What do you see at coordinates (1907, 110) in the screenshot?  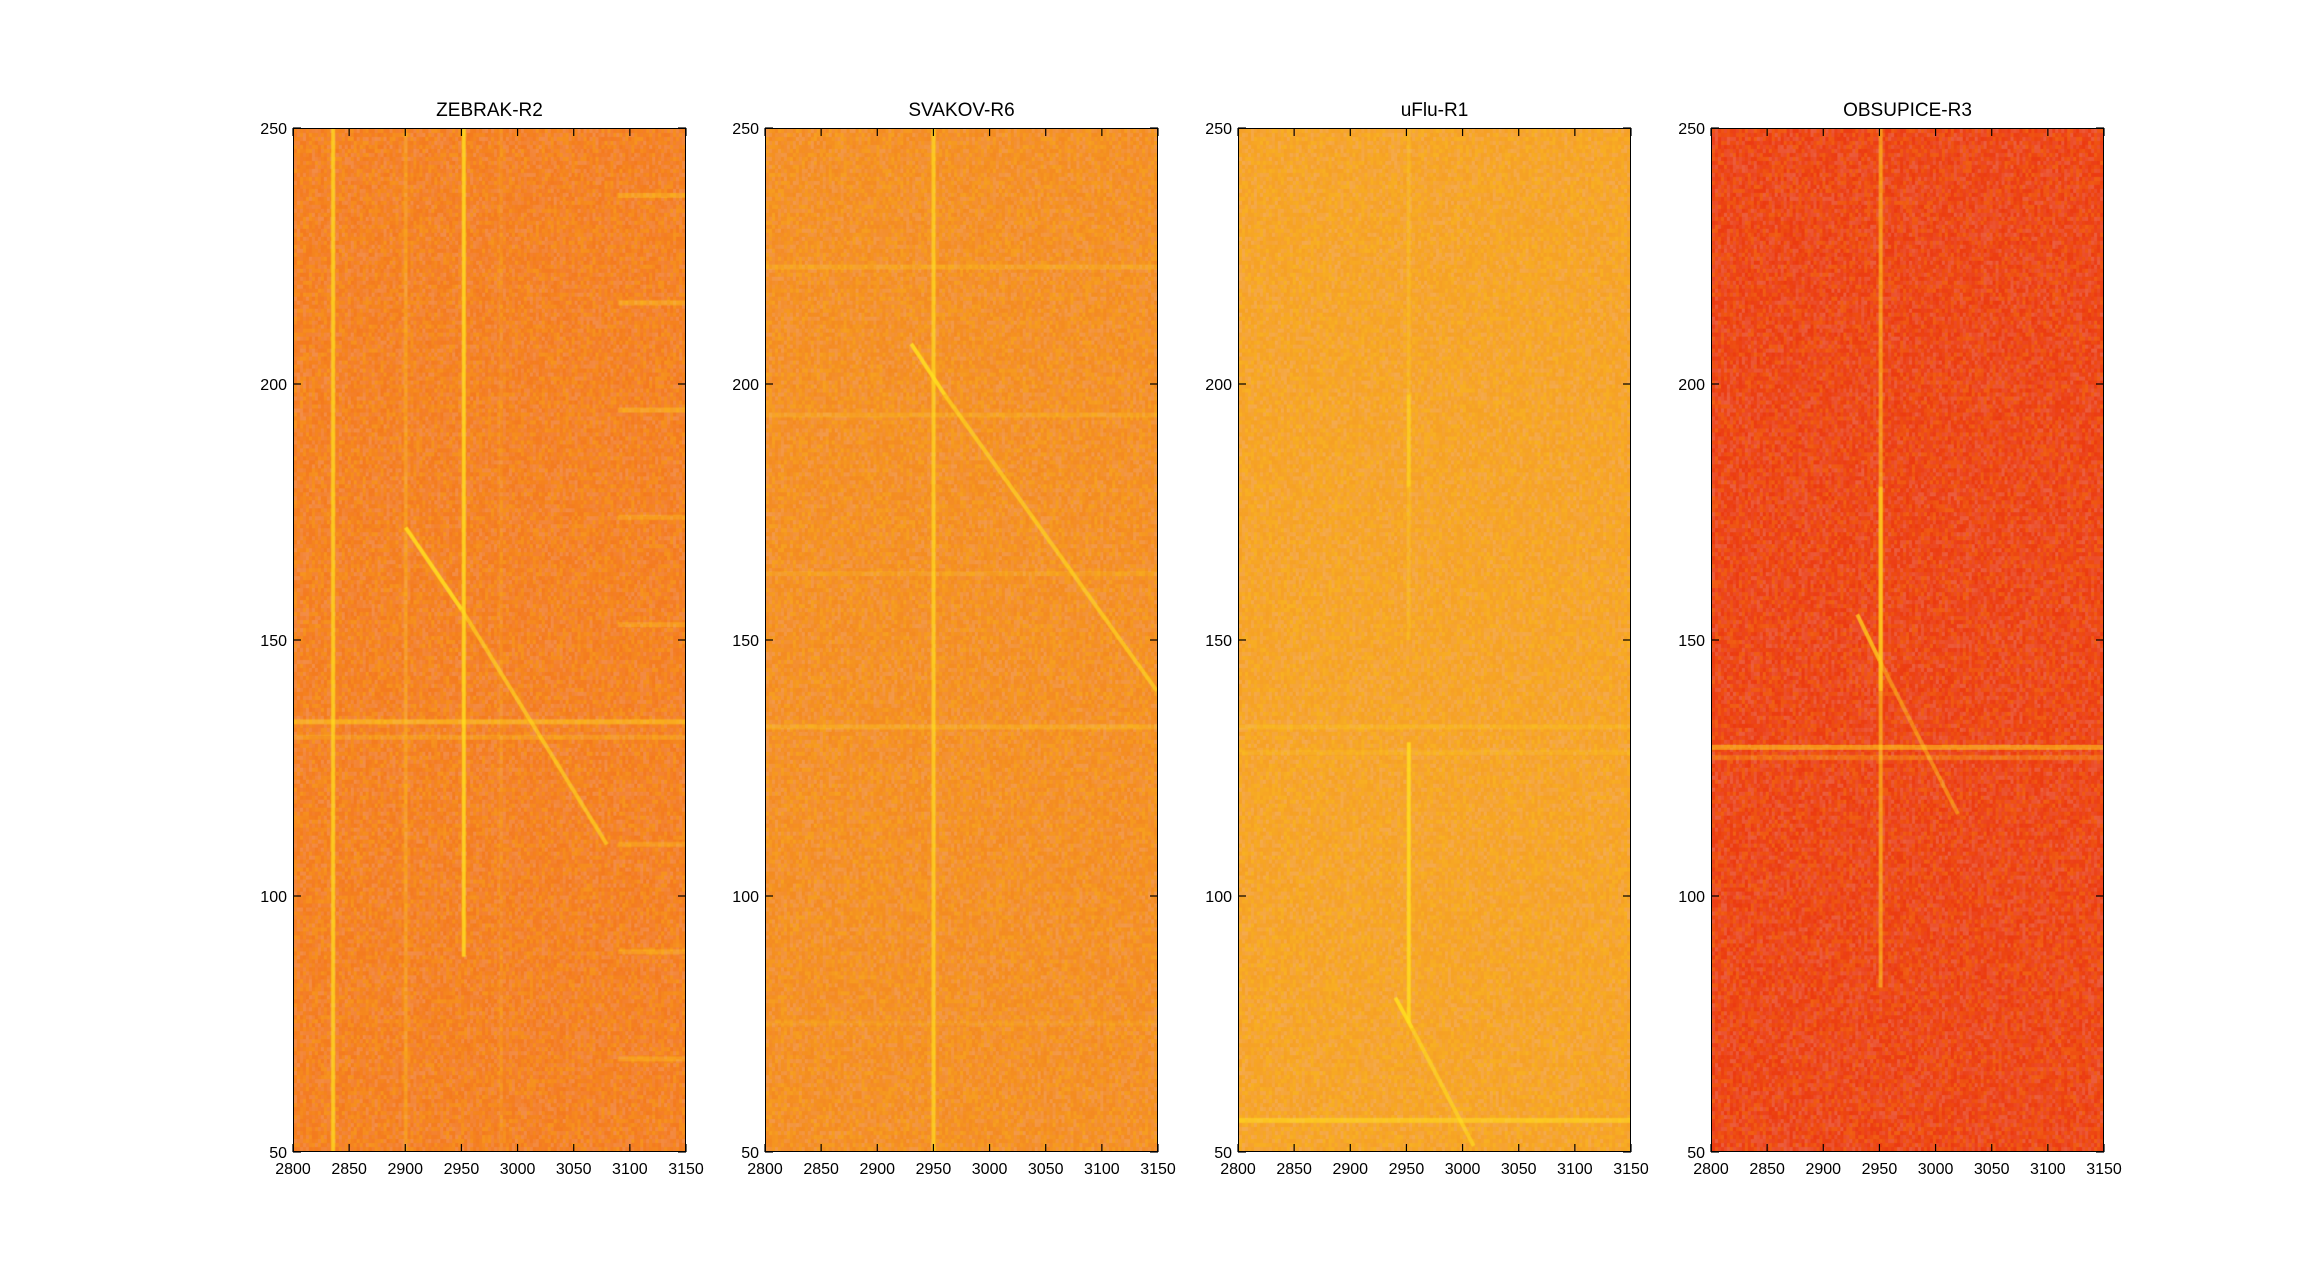 I see `panel-title: OBSUPICE-R3` at bounding box center [1907, 110].